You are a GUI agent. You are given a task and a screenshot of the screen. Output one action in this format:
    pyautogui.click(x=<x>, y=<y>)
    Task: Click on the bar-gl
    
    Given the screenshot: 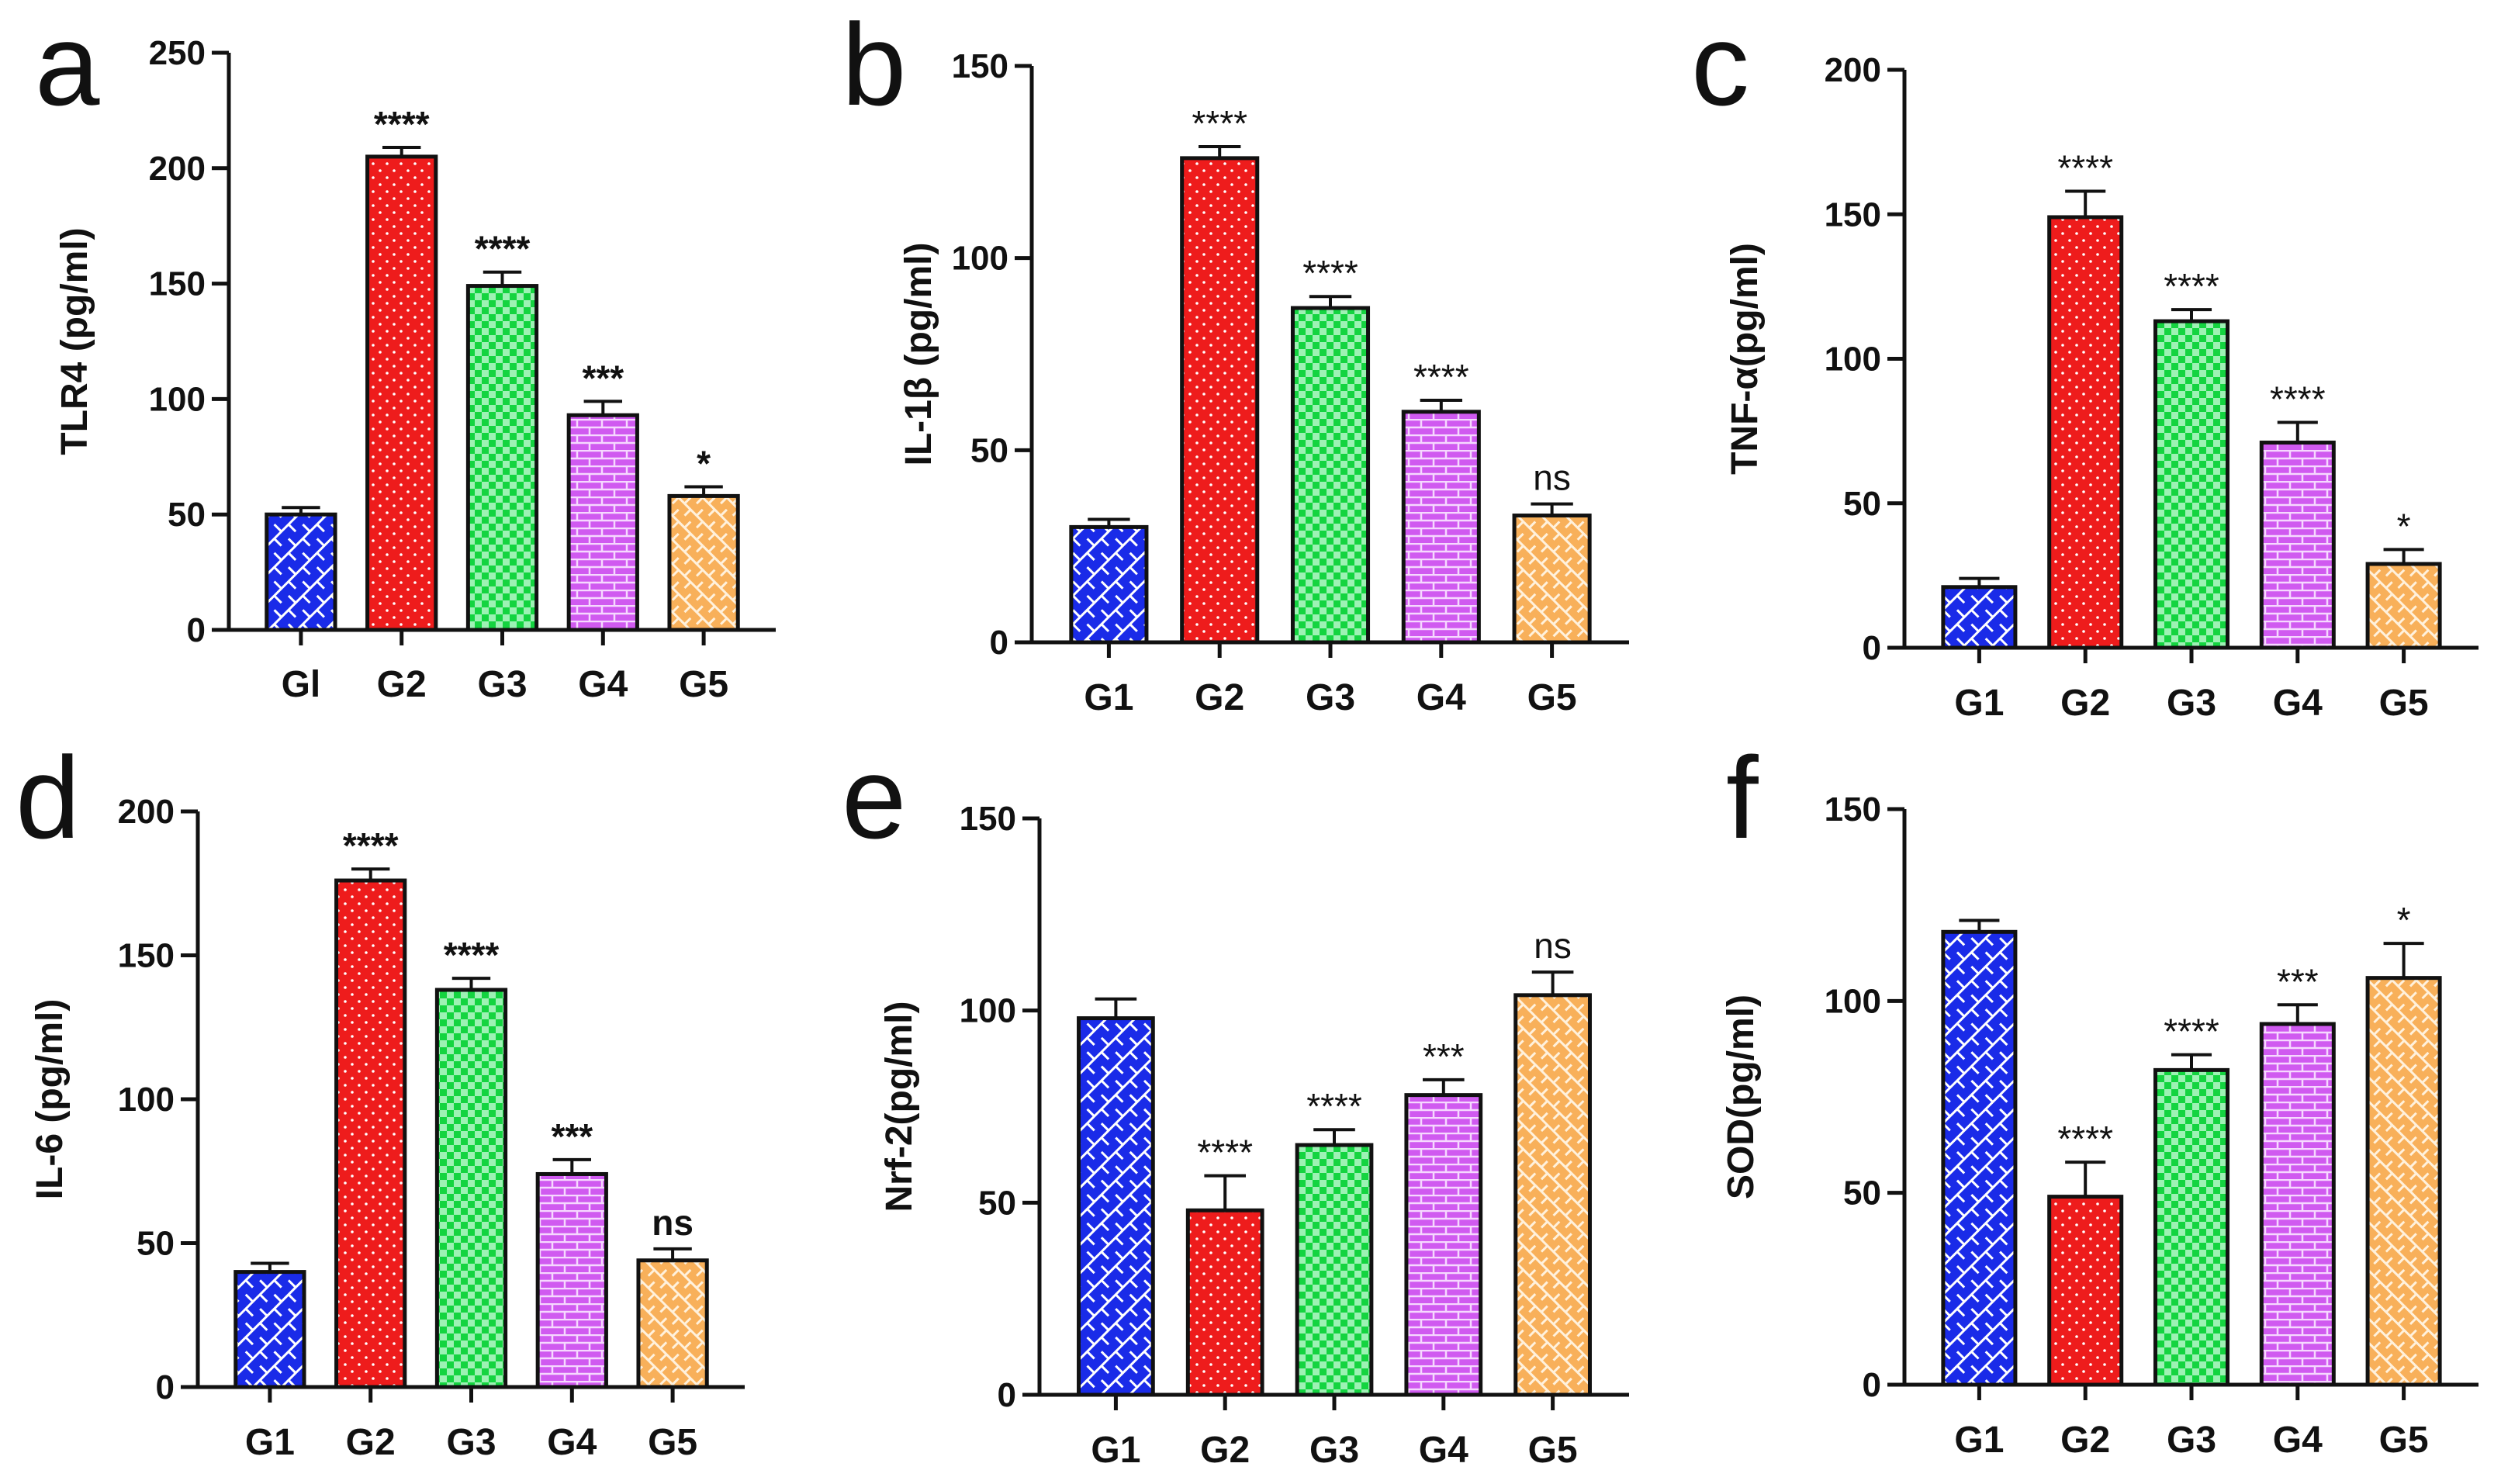 What is the action you would take?
    pyautogui.click(x=301, y=572)
    